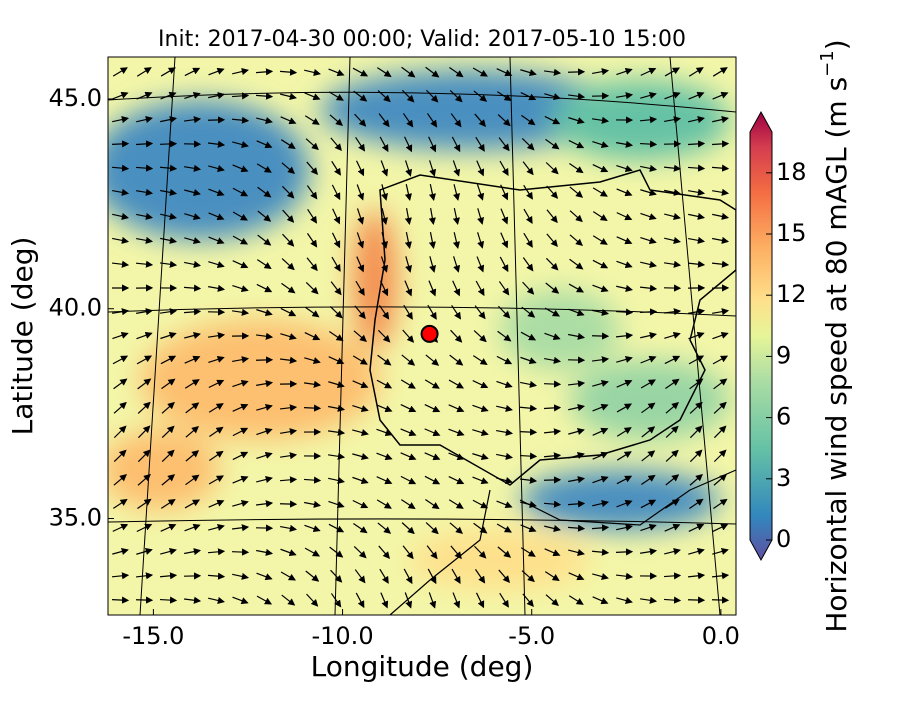  I want to click on x-axis-label: Longitude (deg), so click(422, 666).